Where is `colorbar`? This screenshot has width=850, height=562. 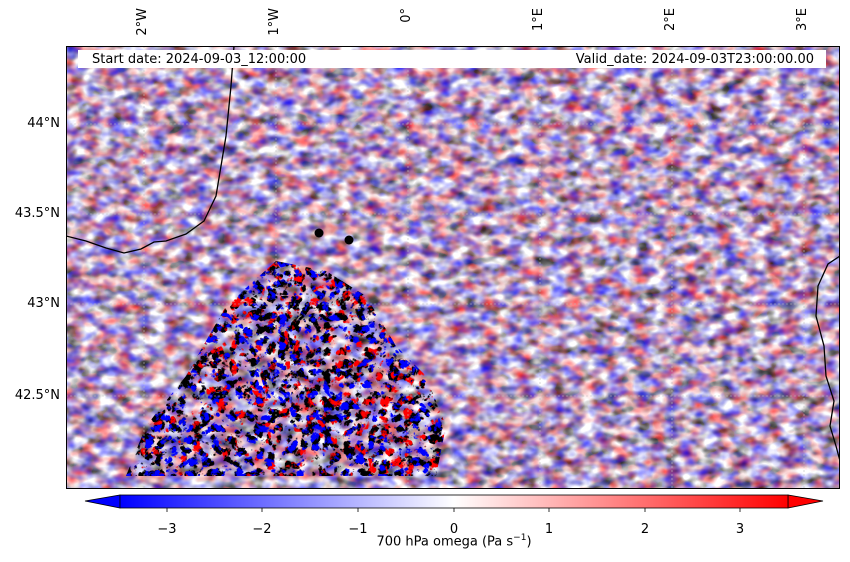 colorbar is located at coordinates (454, 503).